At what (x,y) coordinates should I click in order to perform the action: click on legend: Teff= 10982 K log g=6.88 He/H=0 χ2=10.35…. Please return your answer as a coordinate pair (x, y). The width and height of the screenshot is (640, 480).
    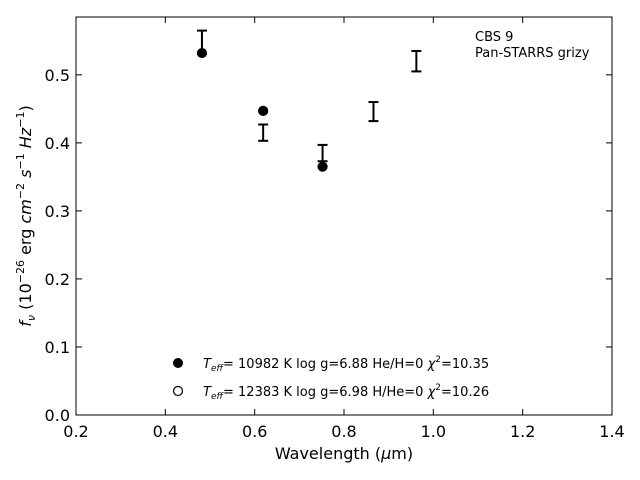
    Looking at the image, I should click on (330, 378).